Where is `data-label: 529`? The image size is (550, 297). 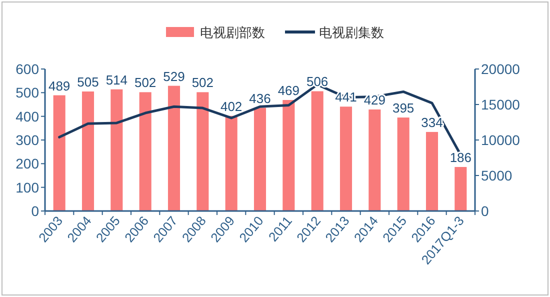 data-label: 529 is located at coordinates (174, 76).